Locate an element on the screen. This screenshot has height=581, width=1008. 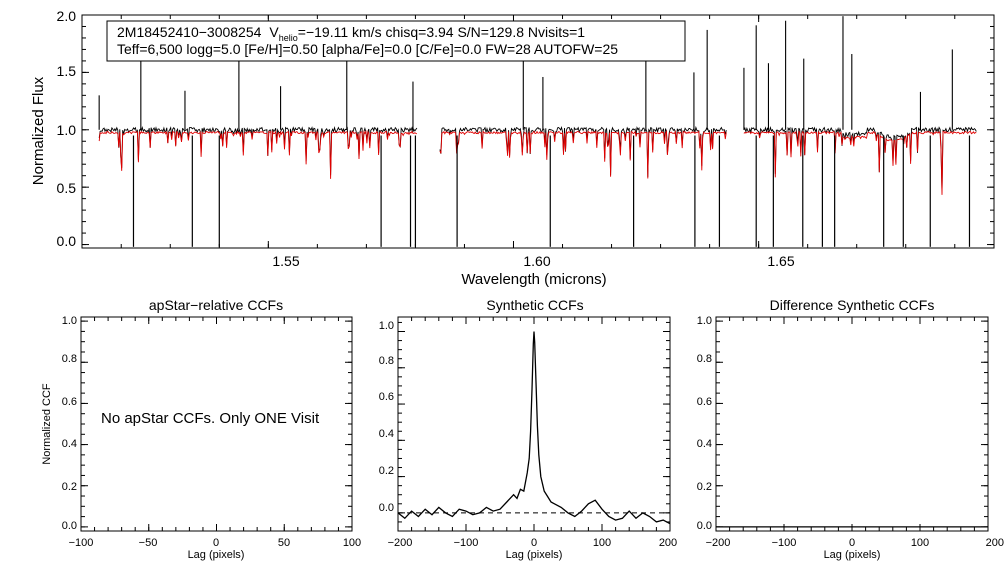
difference-x-tick-labels: −200 −100 0 100 200 is located at coordinates (855, 543).